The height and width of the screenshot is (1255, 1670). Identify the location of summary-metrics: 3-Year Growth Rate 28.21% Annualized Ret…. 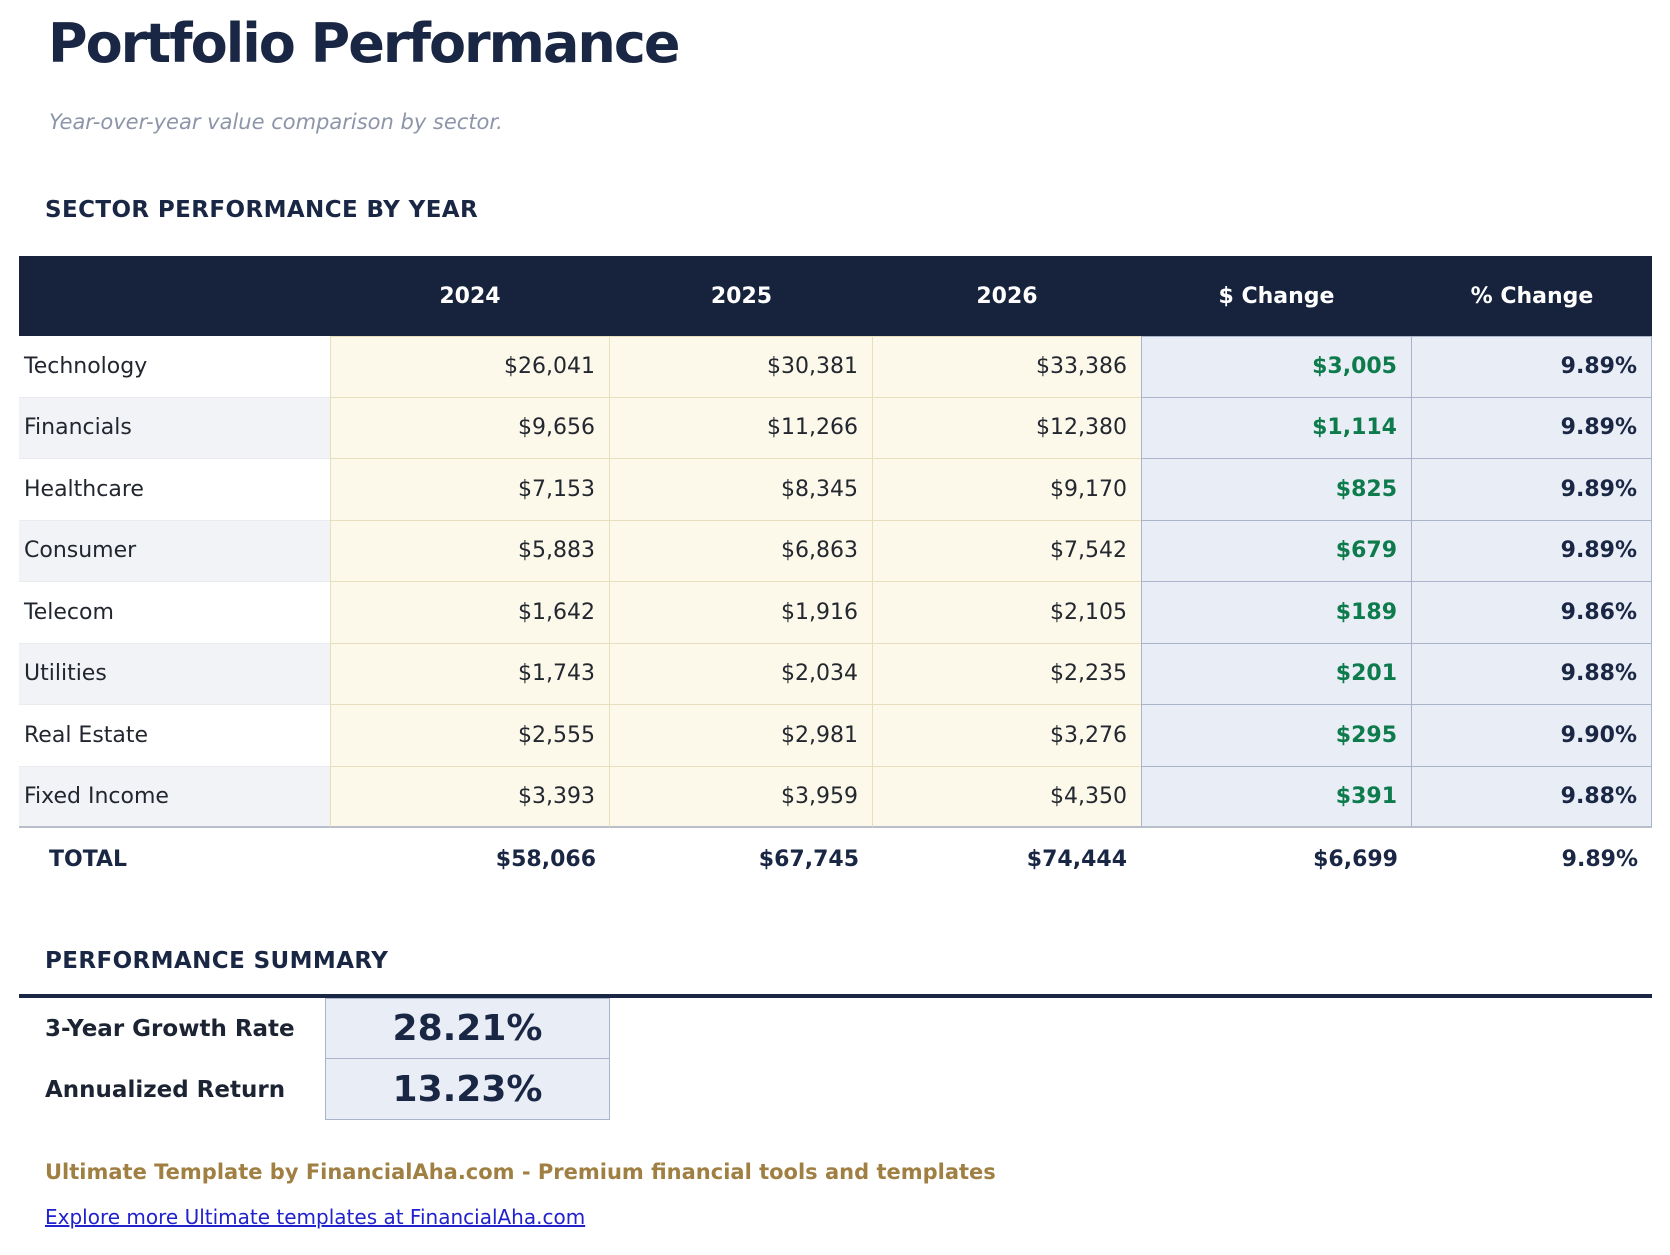
(314, 1059).